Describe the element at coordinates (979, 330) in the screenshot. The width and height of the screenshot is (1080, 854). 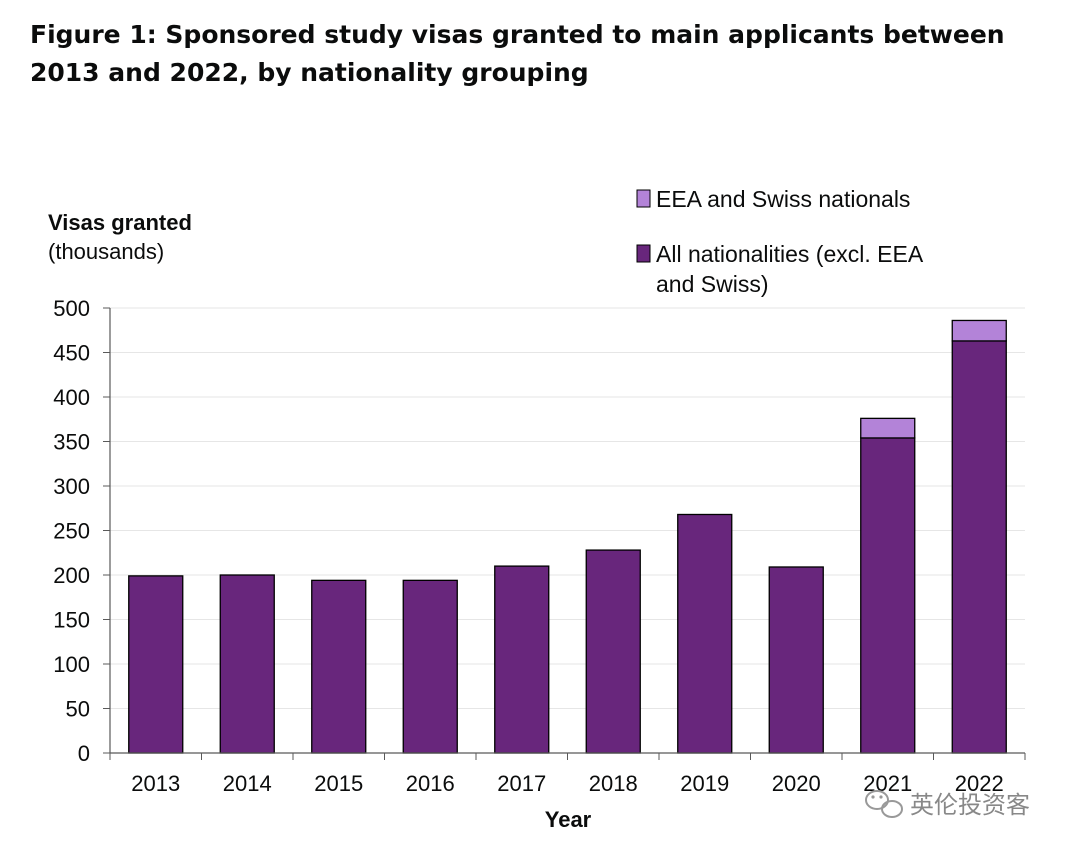
I see `bar-eea-2022` at that location.